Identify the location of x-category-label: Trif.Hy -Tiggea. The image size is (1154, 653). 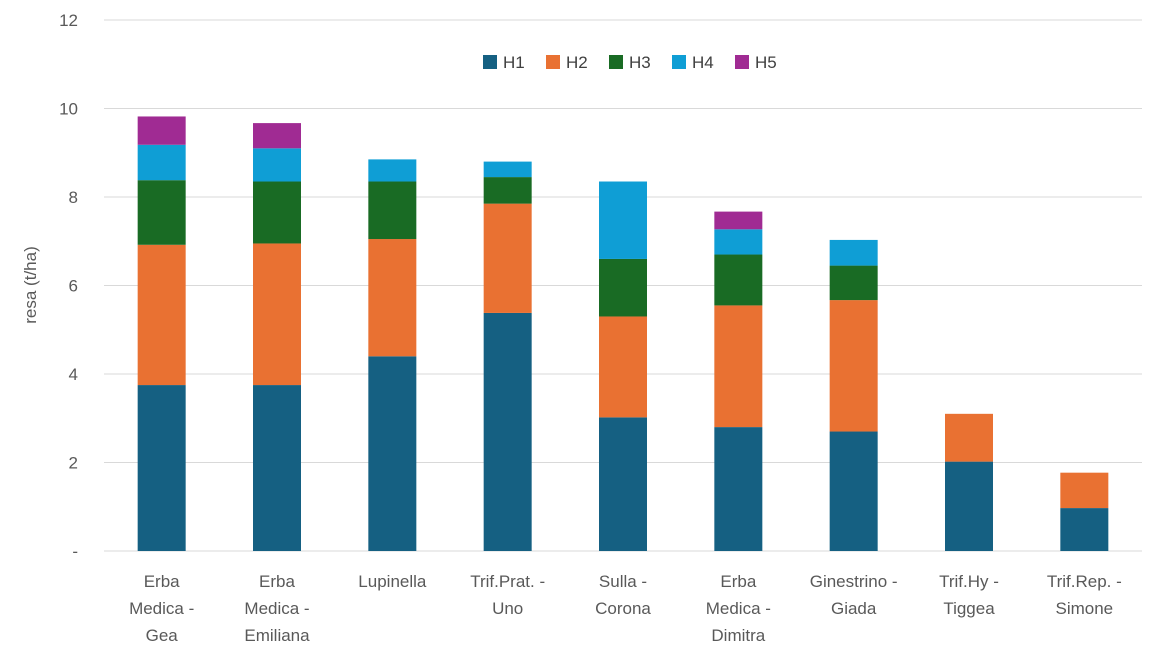
(969, 595).